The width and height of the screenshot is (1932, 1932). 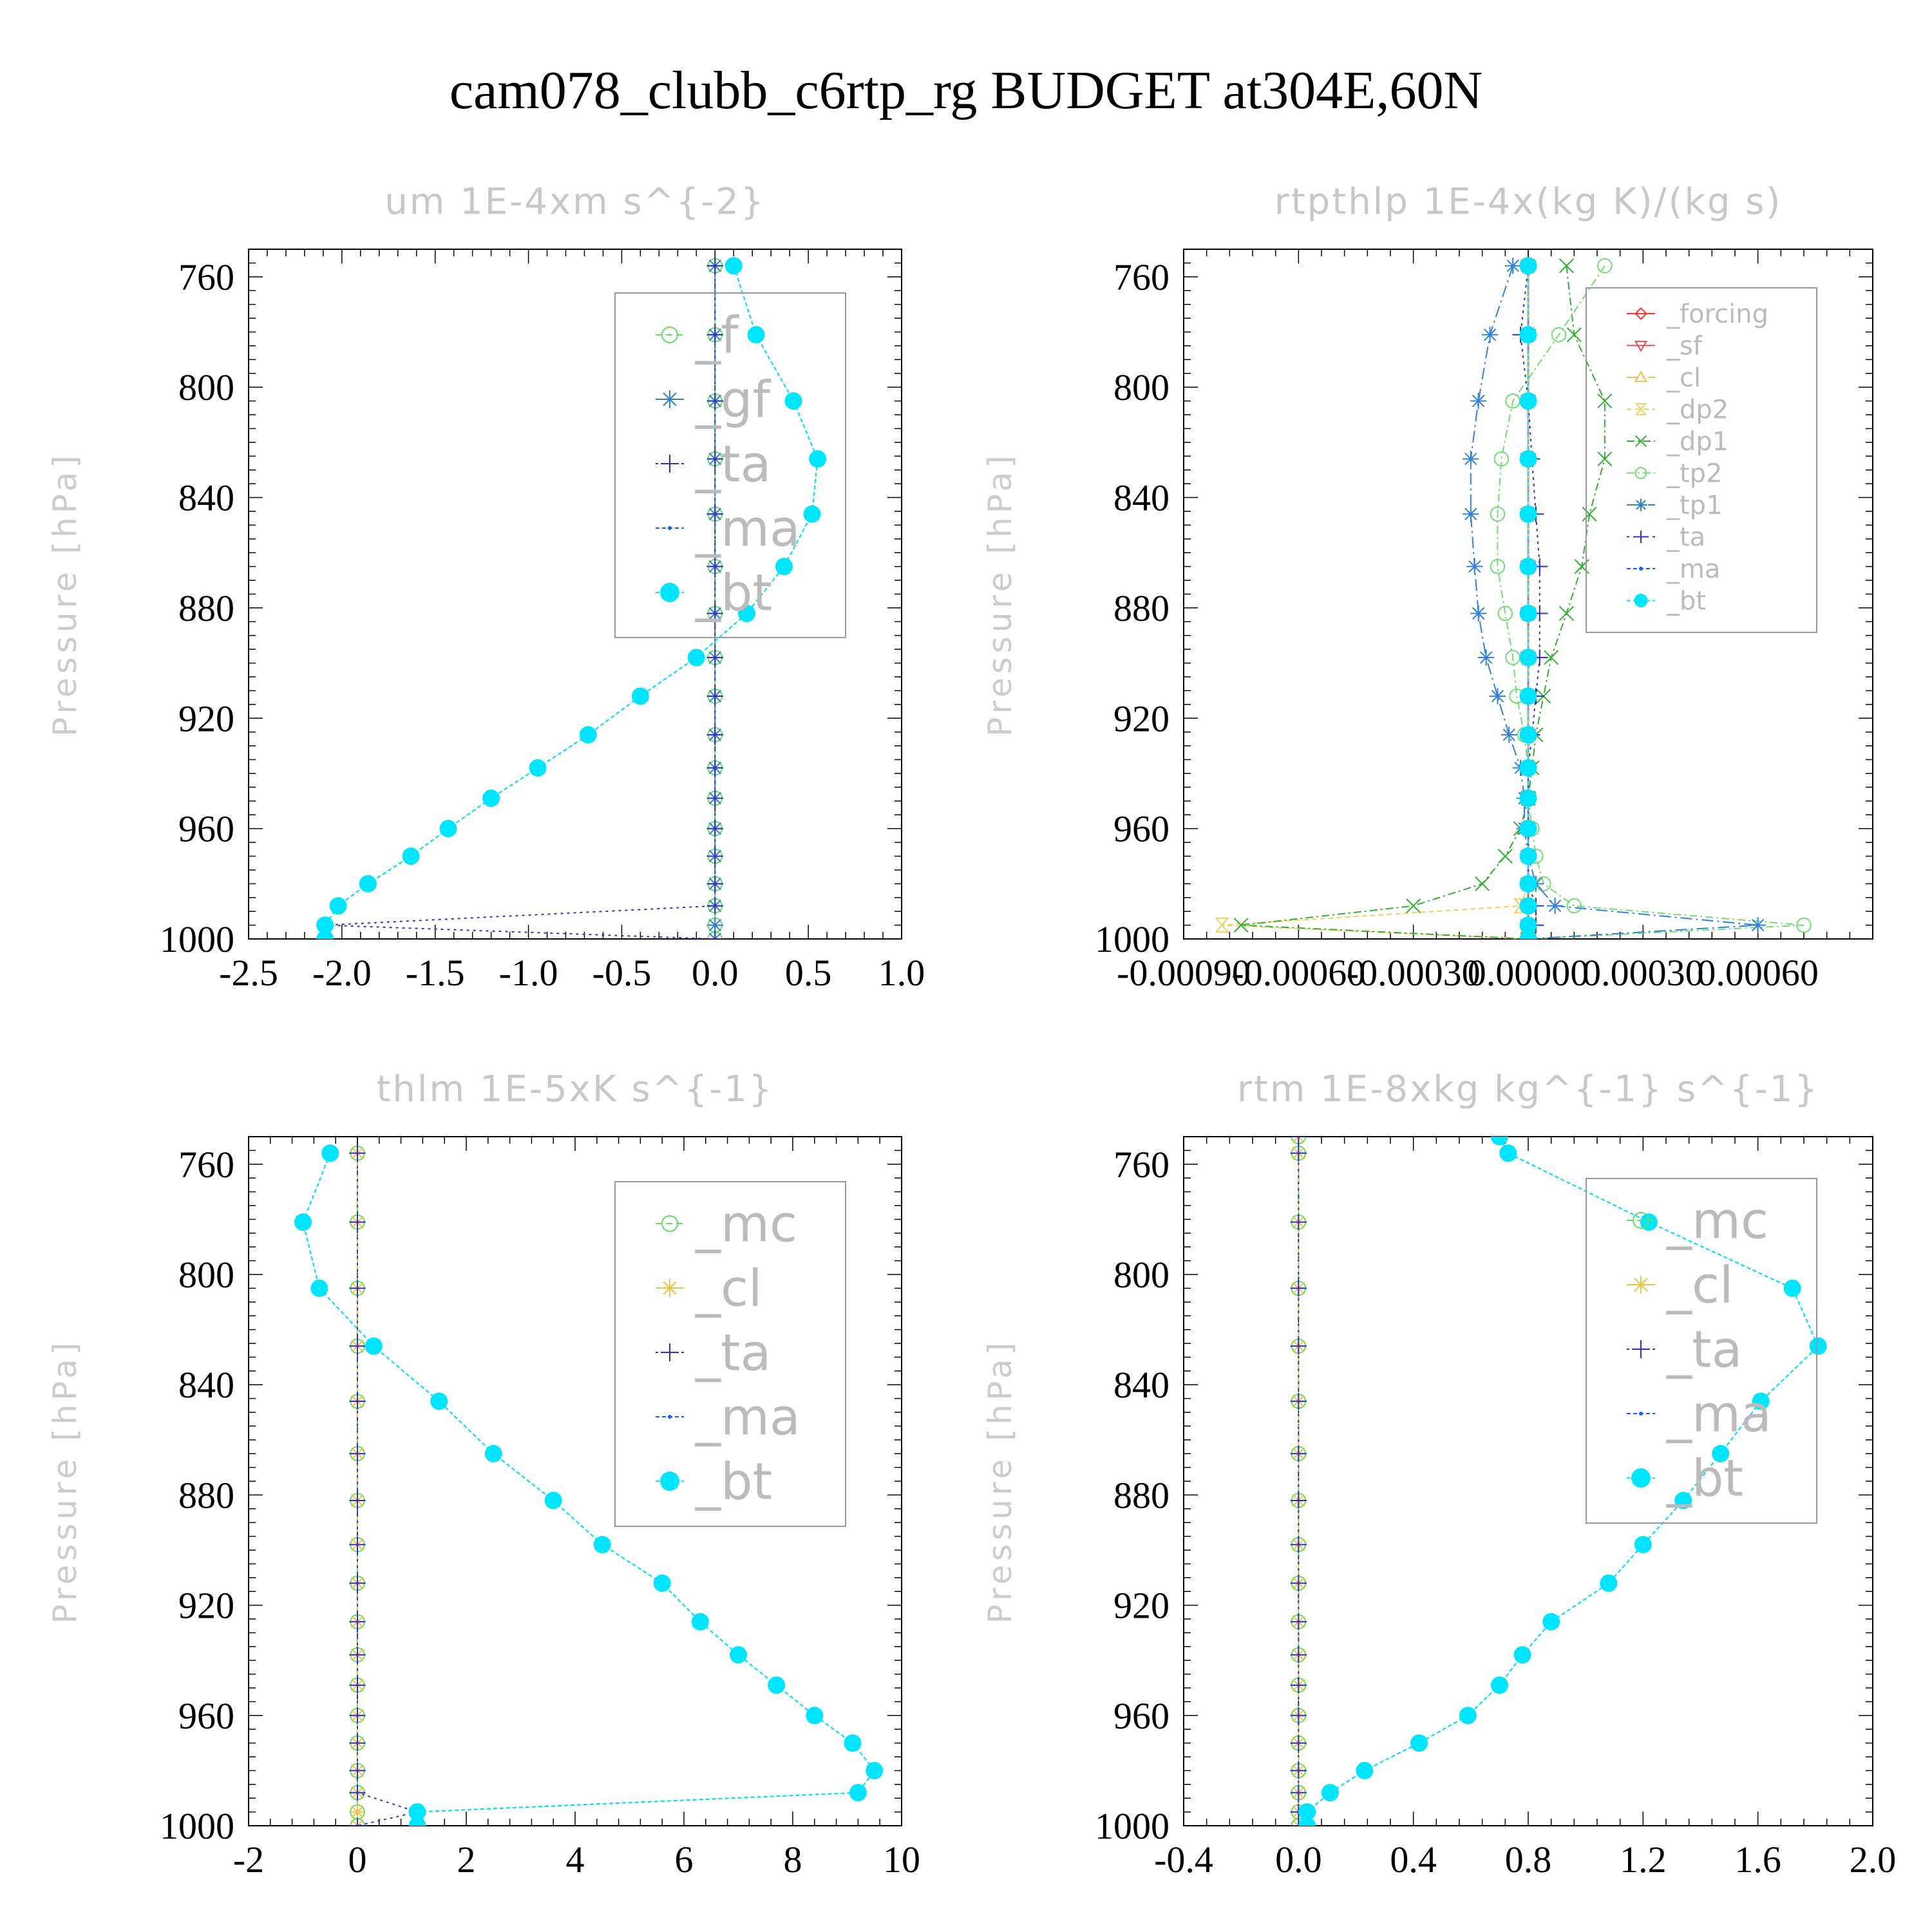 What do you see at coordinates (1529, 1859) in the screenshot?
I see `x-tick-label: 0.8` at bounding box center [1529, 1859].